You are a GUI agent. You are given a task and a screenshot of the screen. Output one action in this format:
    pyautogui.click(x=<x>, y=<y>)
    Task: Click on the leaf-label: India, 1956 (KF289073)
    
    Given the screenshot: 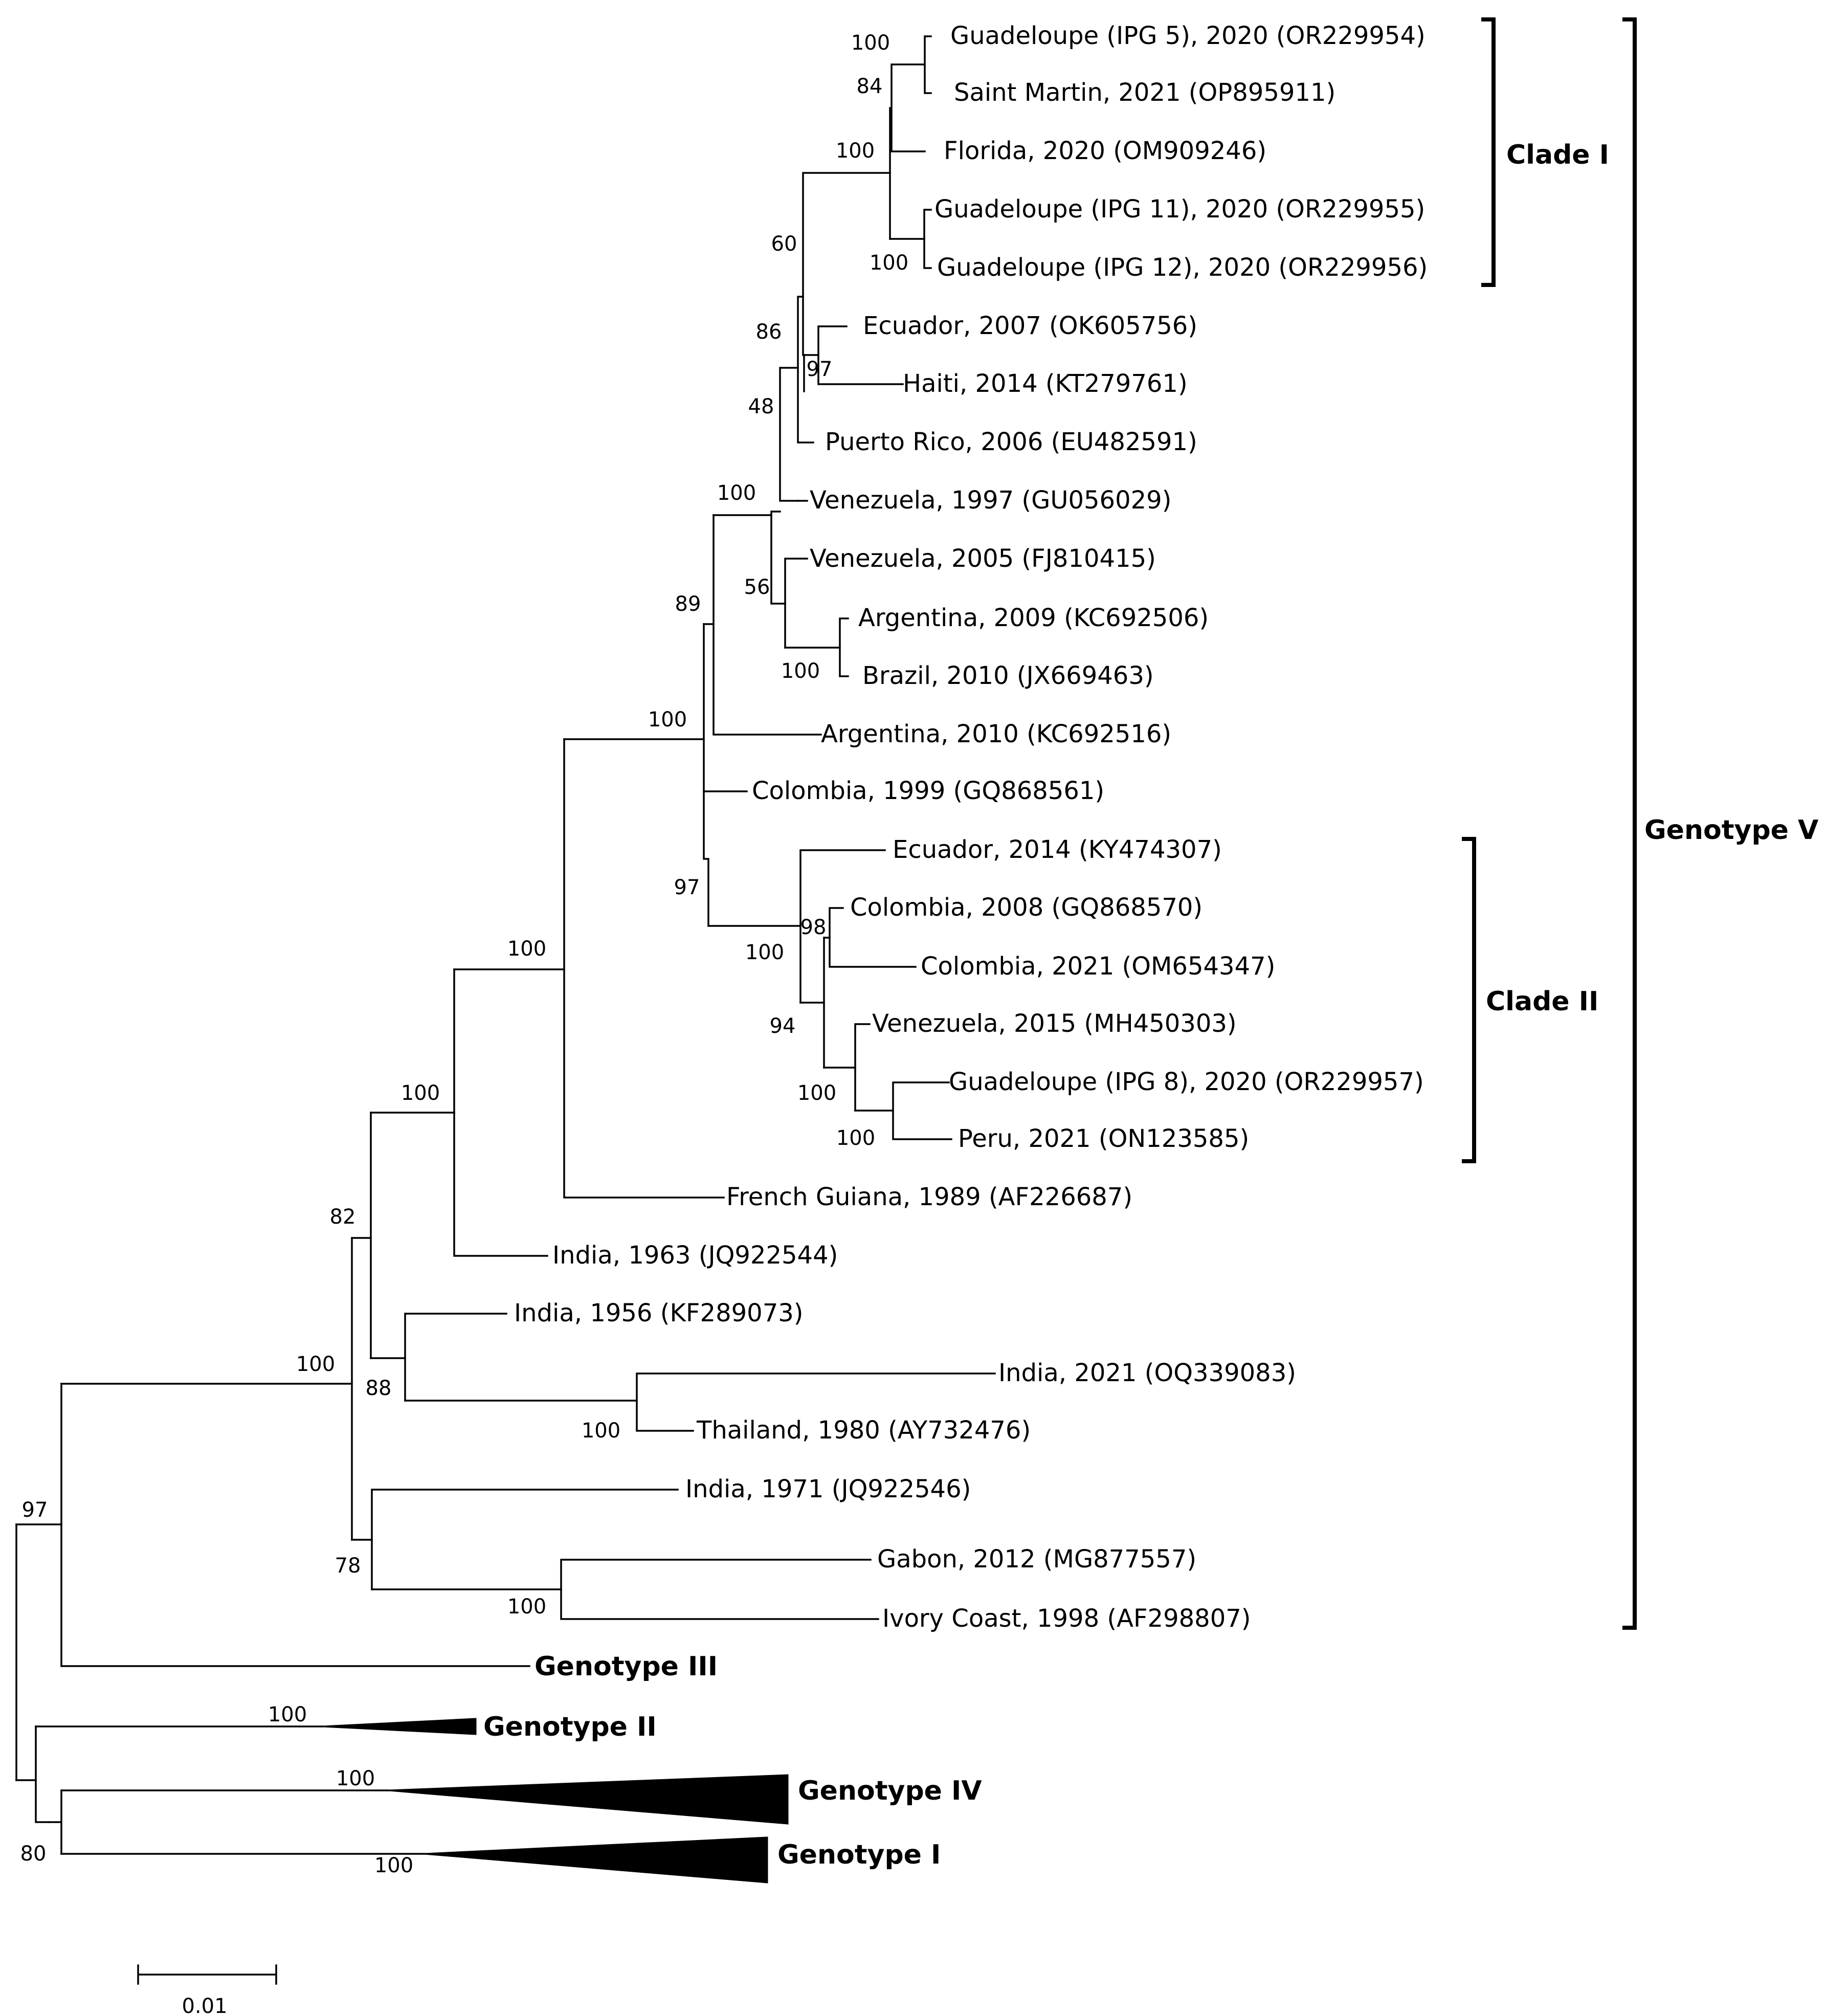 What is the action you would take?
    pyautogui.click(x=659, y=1313)
    